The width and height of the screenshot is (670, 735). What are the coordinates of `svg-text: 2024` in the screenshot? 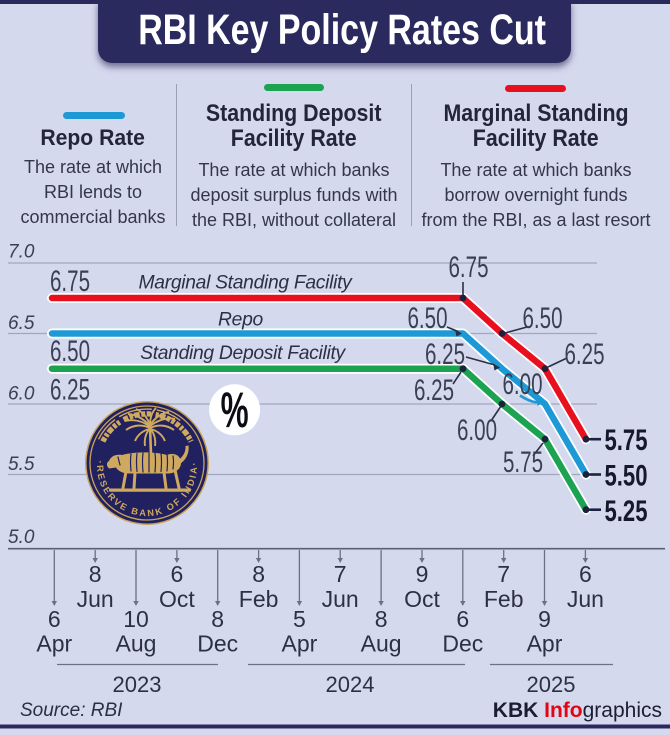 It's located at (350, 684).